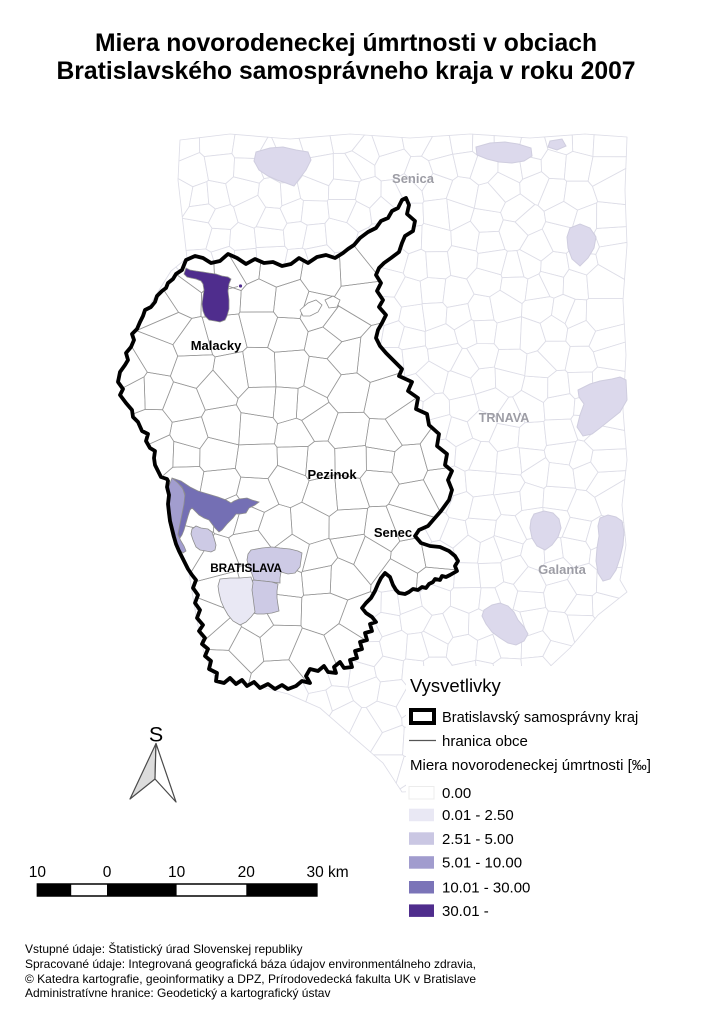 The width and height of the screenshot is (724, 1024). I want to click on svg-text: Senica, so click(413, 178).